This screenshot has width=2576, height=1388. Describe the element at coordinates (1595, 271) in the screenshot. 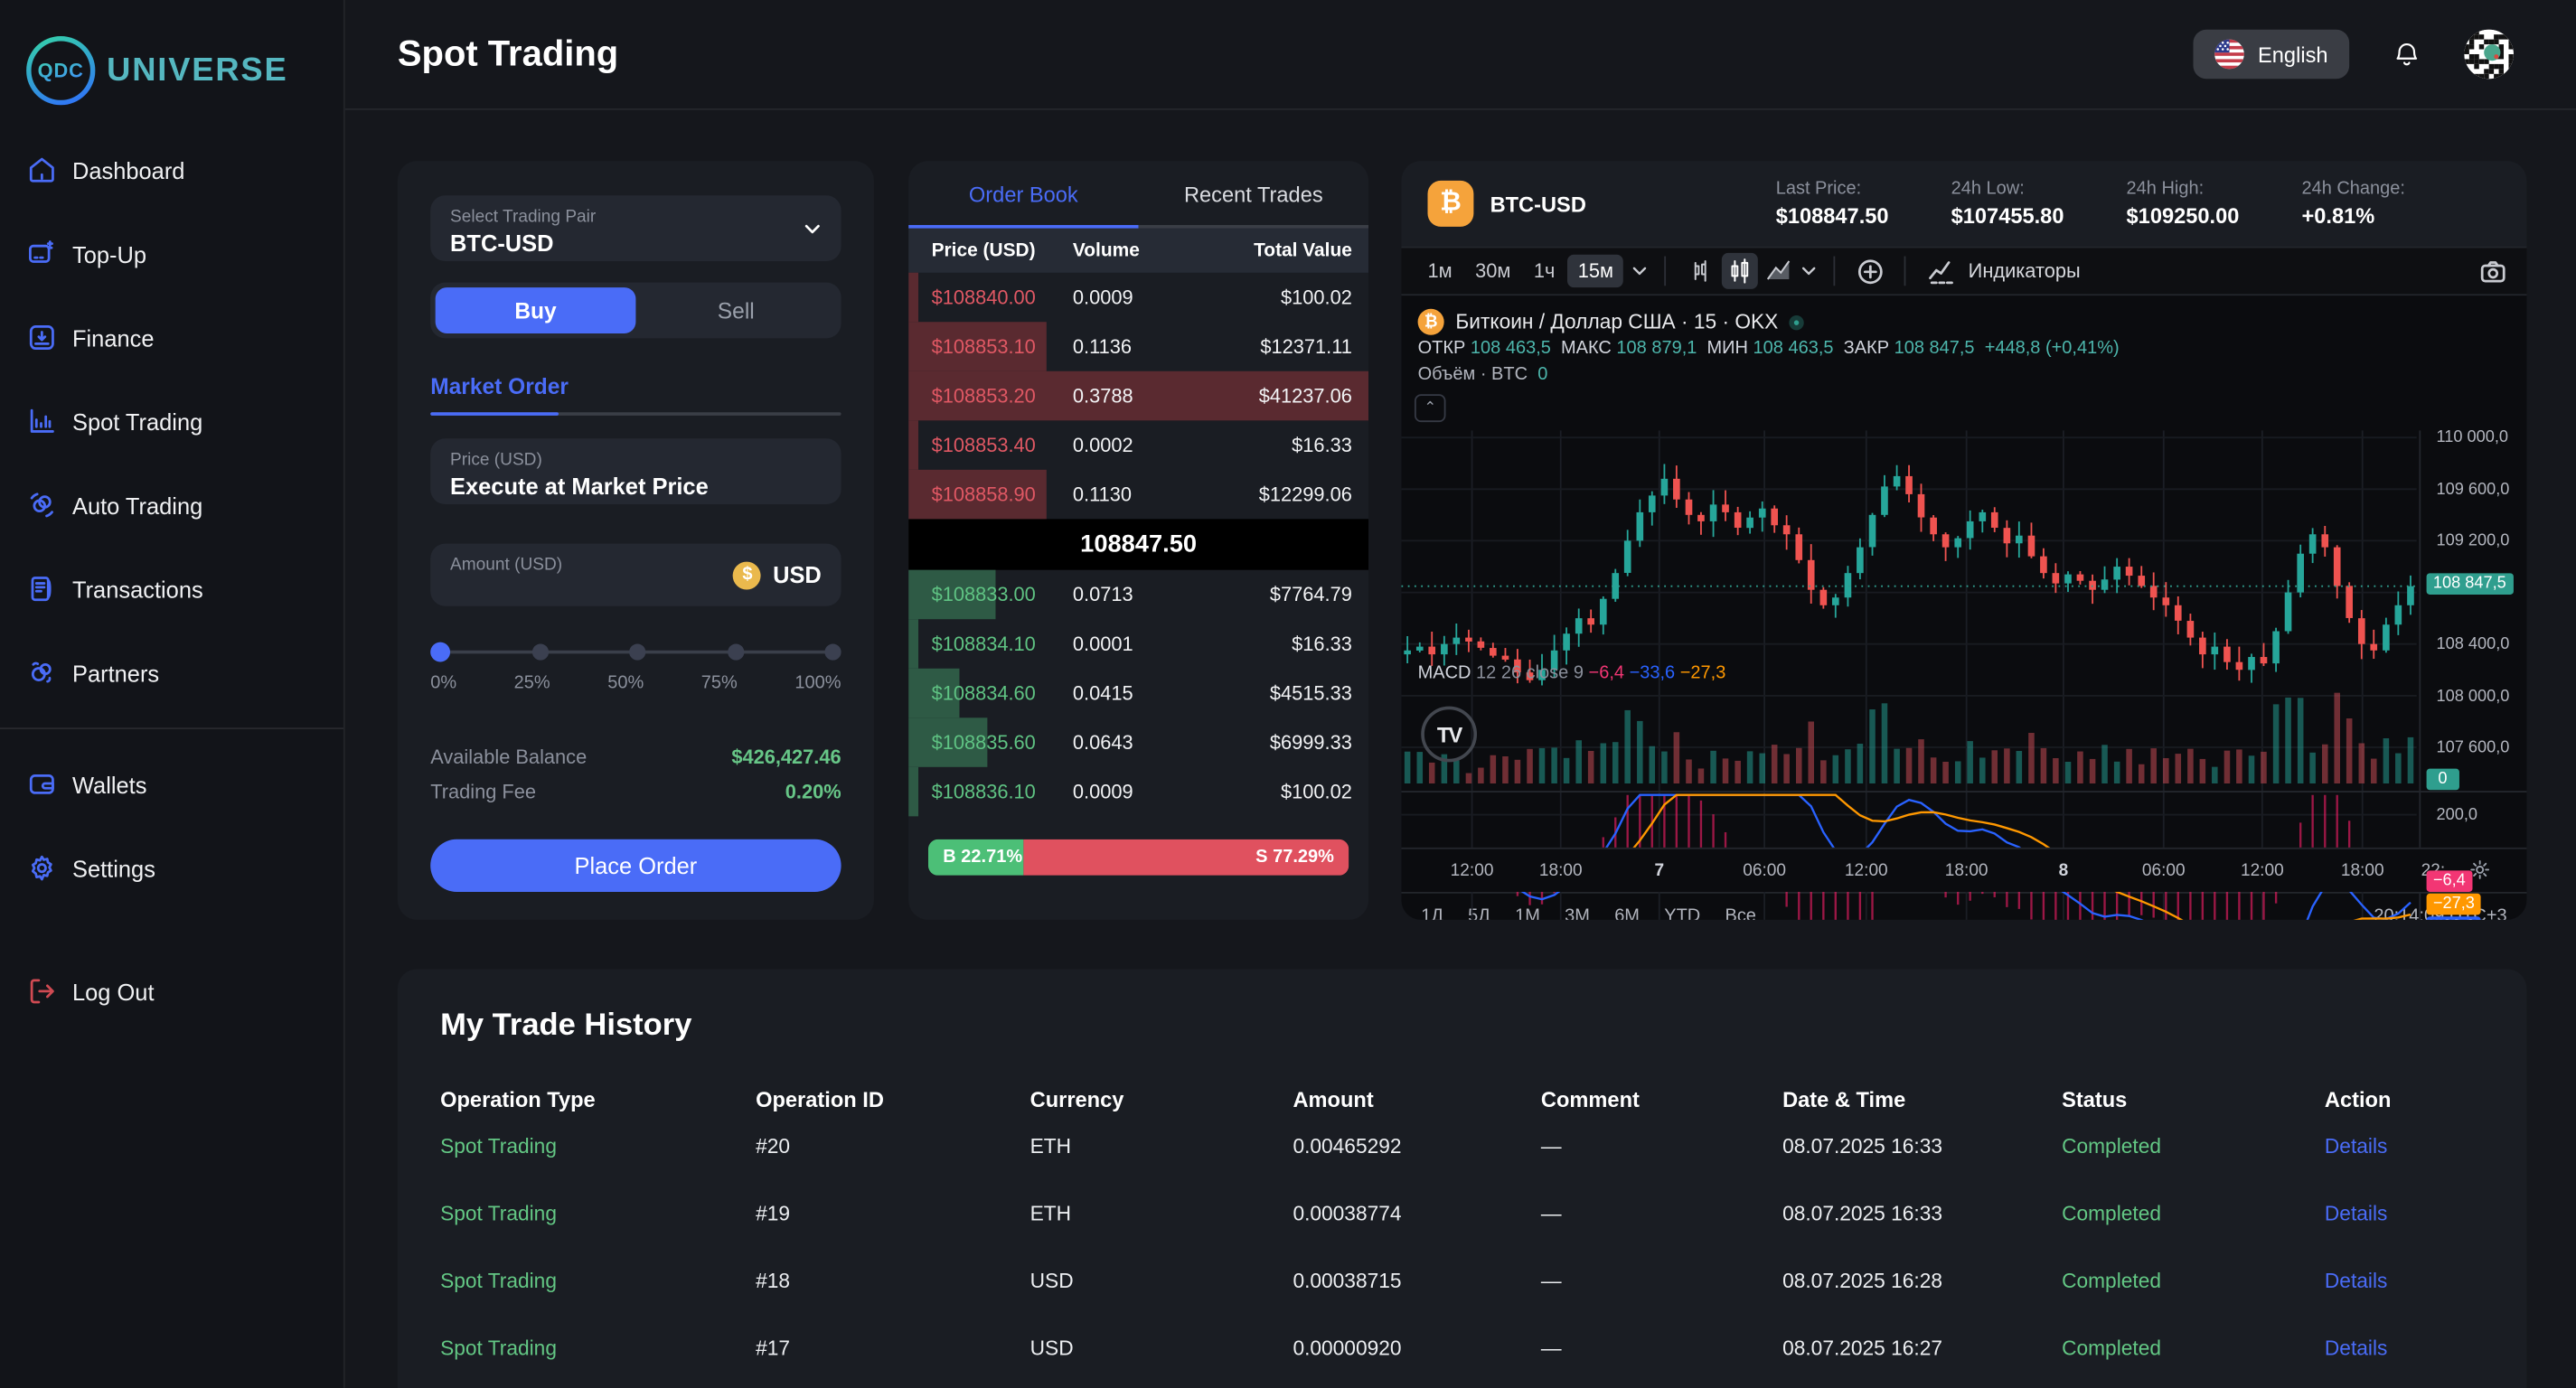

I see `timeframe-15м: 15м` at that location.